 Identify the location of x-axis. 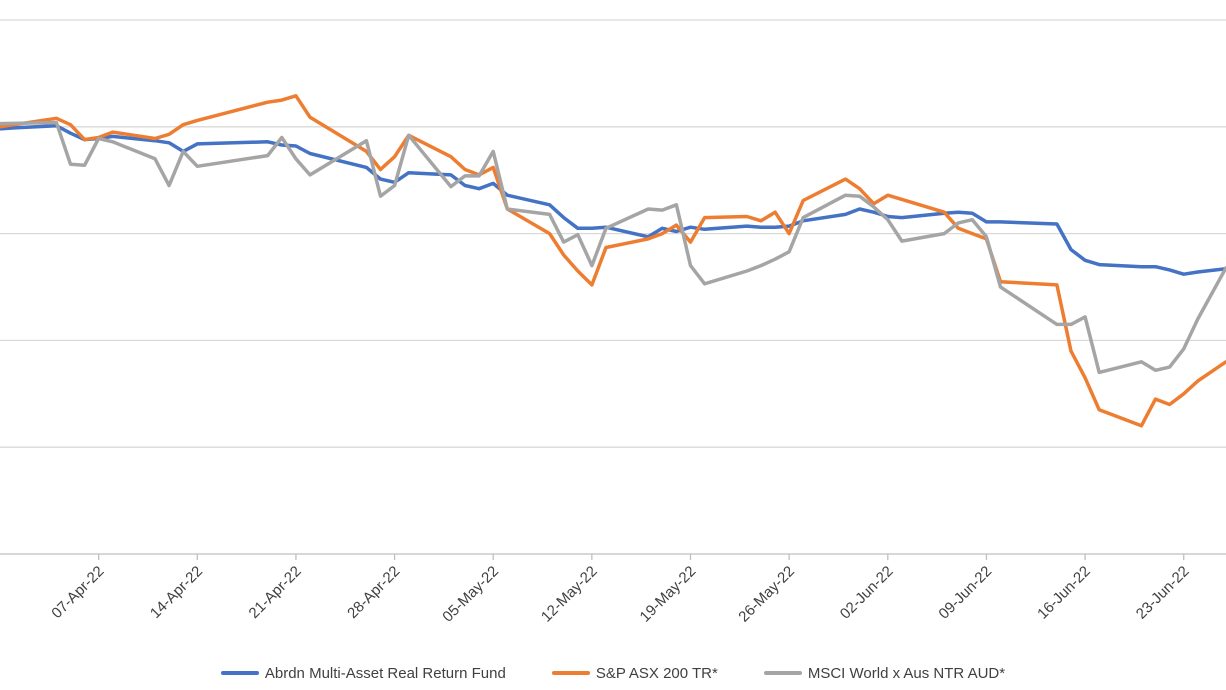
(641, 557).